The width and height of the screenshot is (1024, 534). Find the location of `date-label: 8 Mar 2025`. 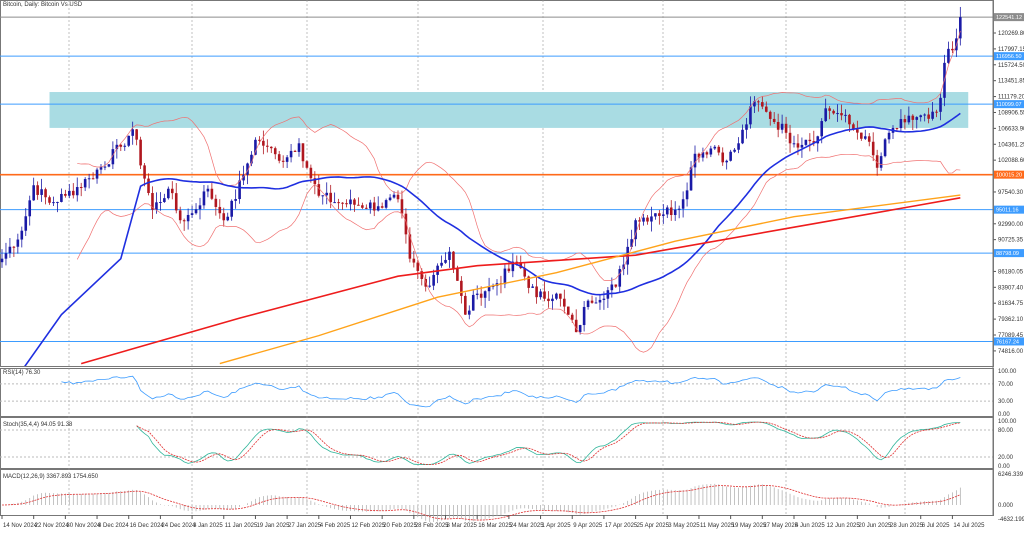

date-label: 8 Mar 2025 is located at coordinates (462, 526).